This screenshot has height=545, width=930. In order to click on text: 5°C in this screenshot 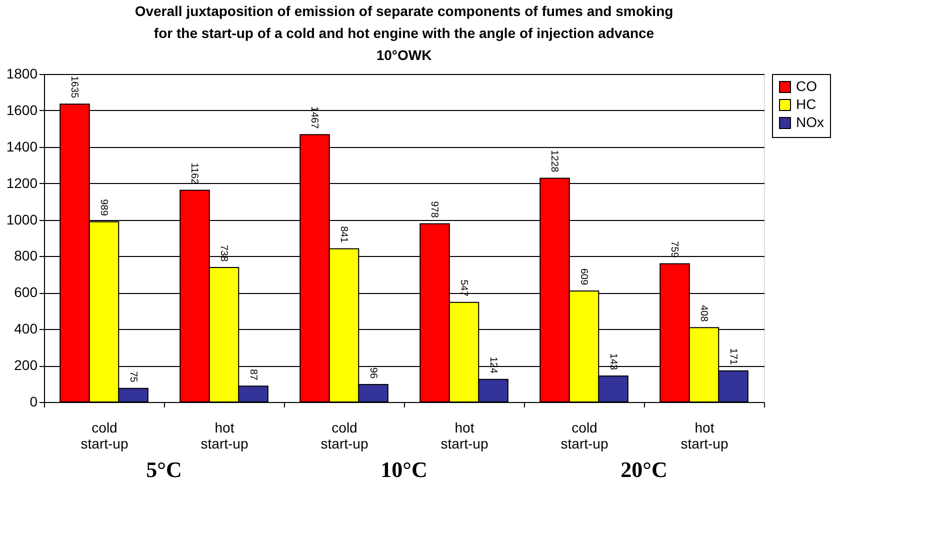, I will do `click(164, 469)`.